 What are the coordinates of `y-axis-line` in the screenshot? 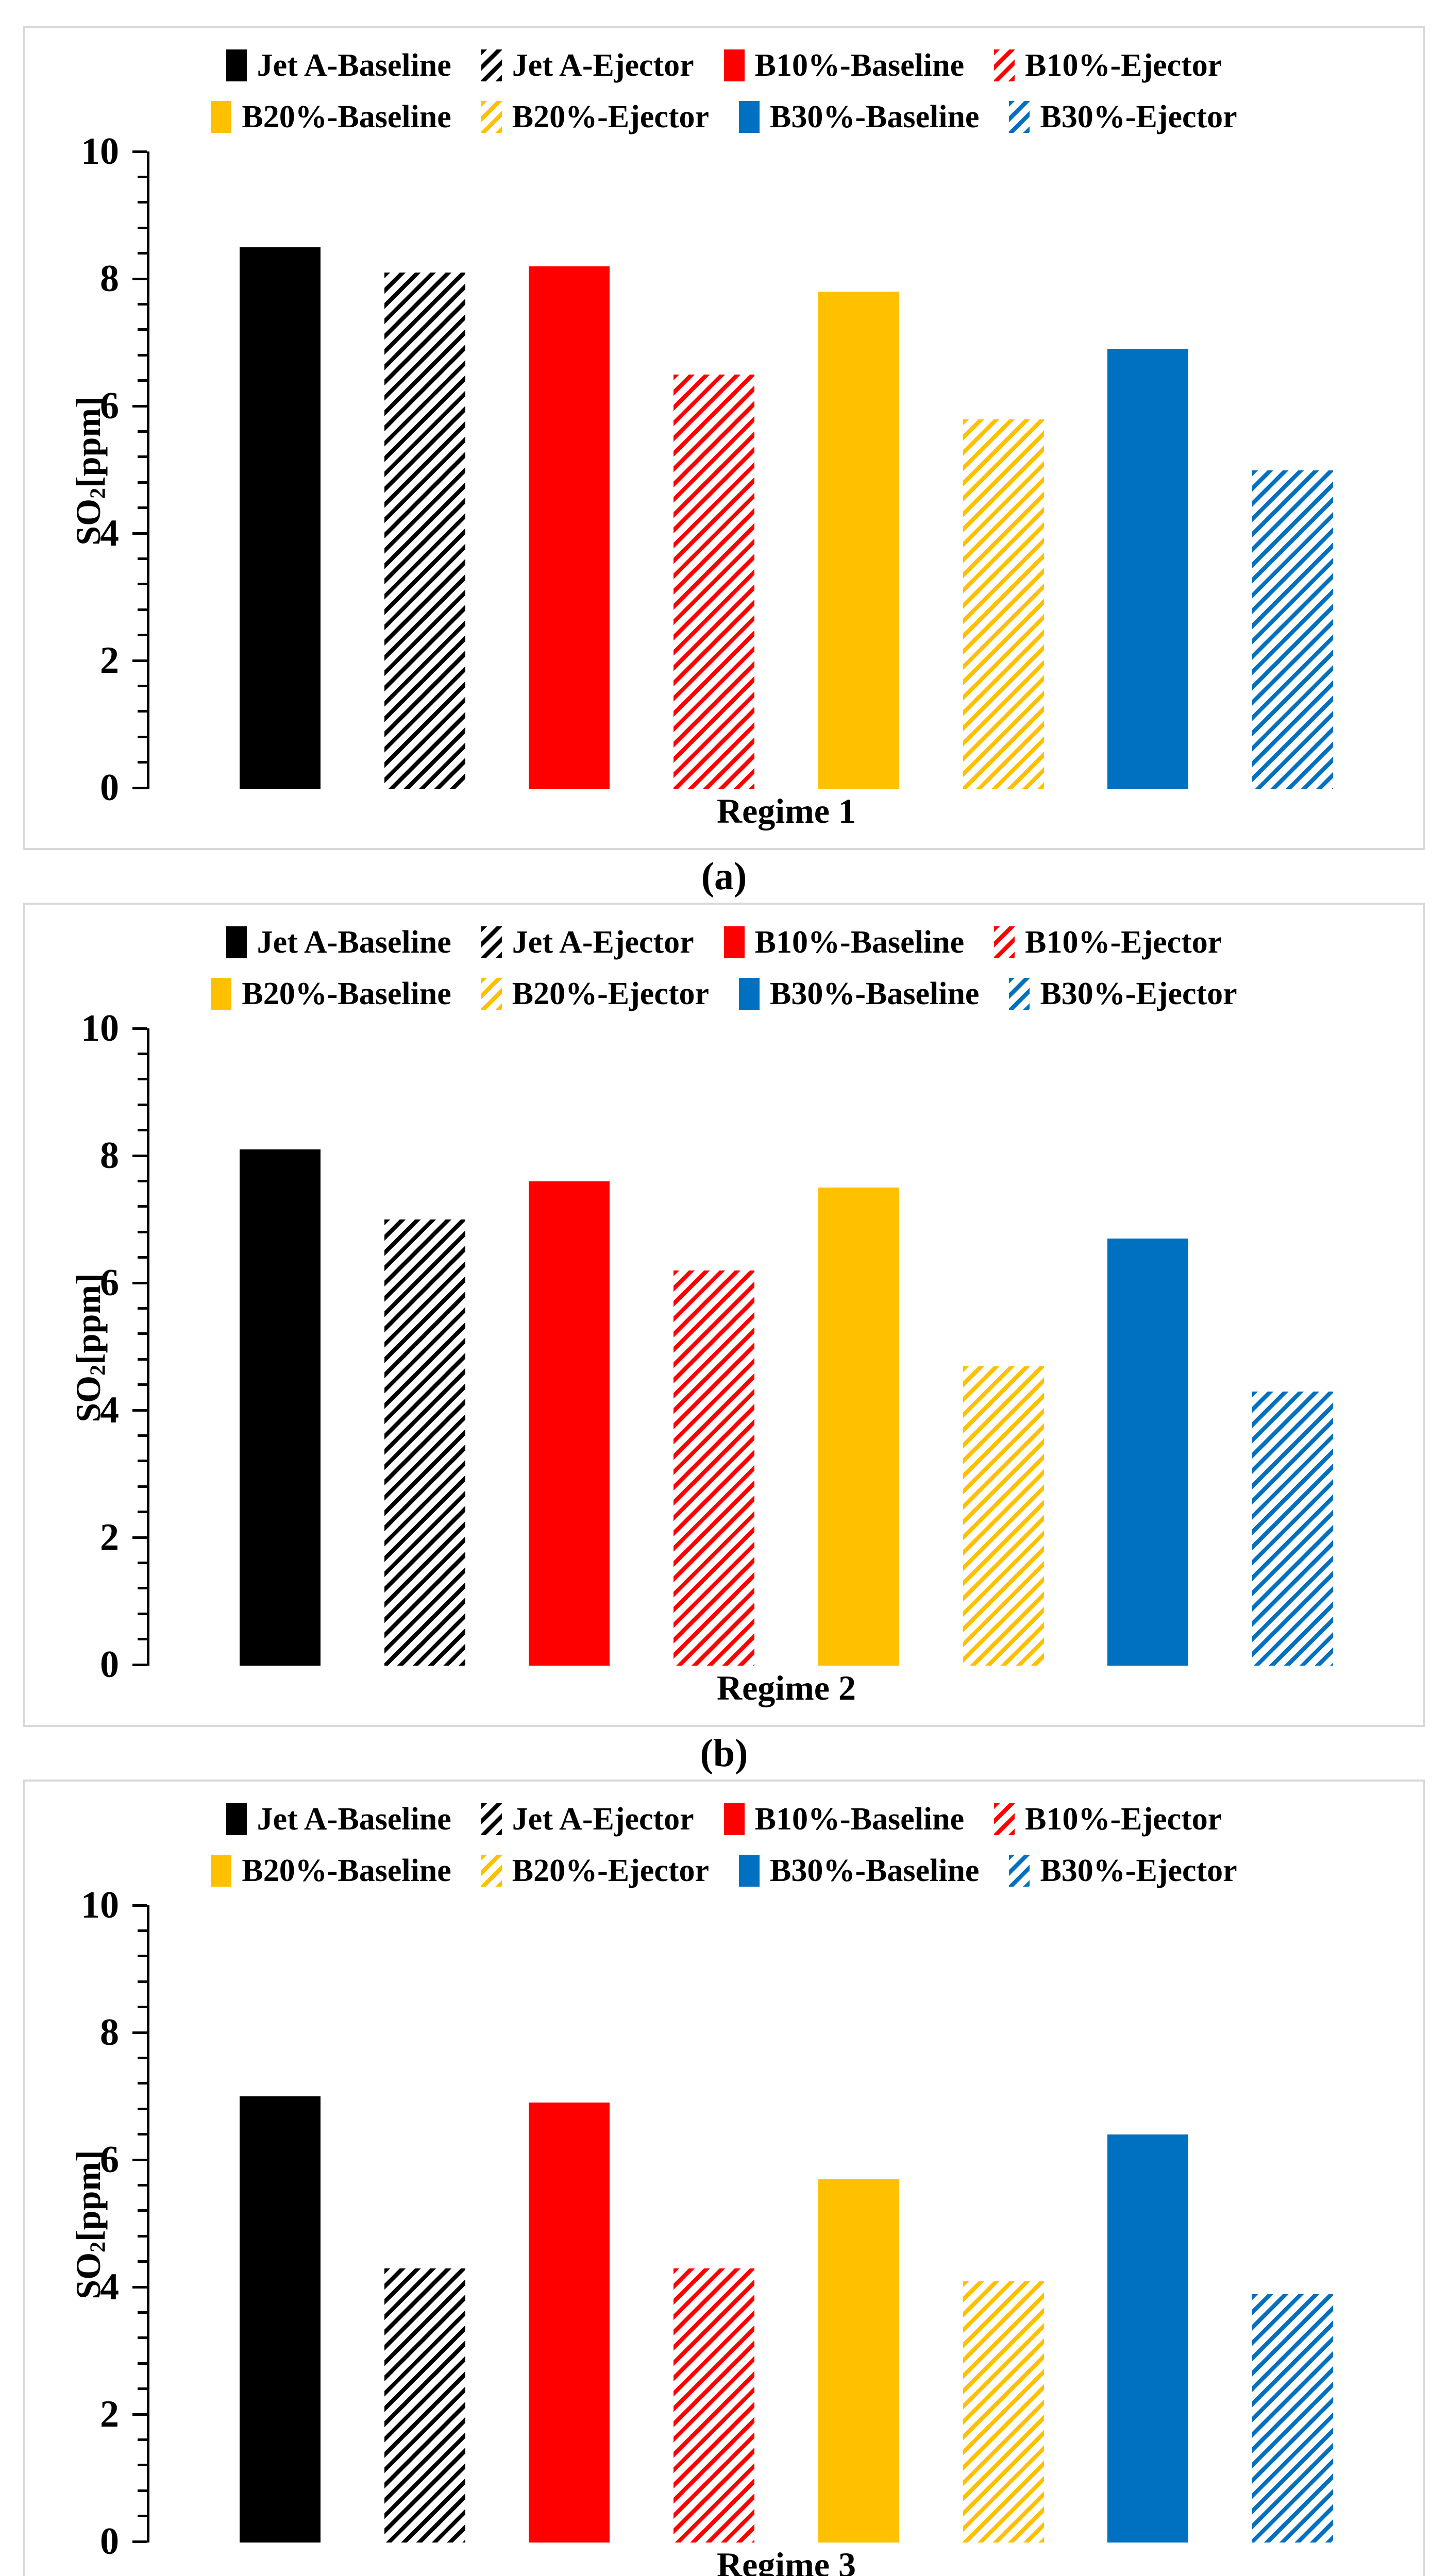 It's located at (148, 470).